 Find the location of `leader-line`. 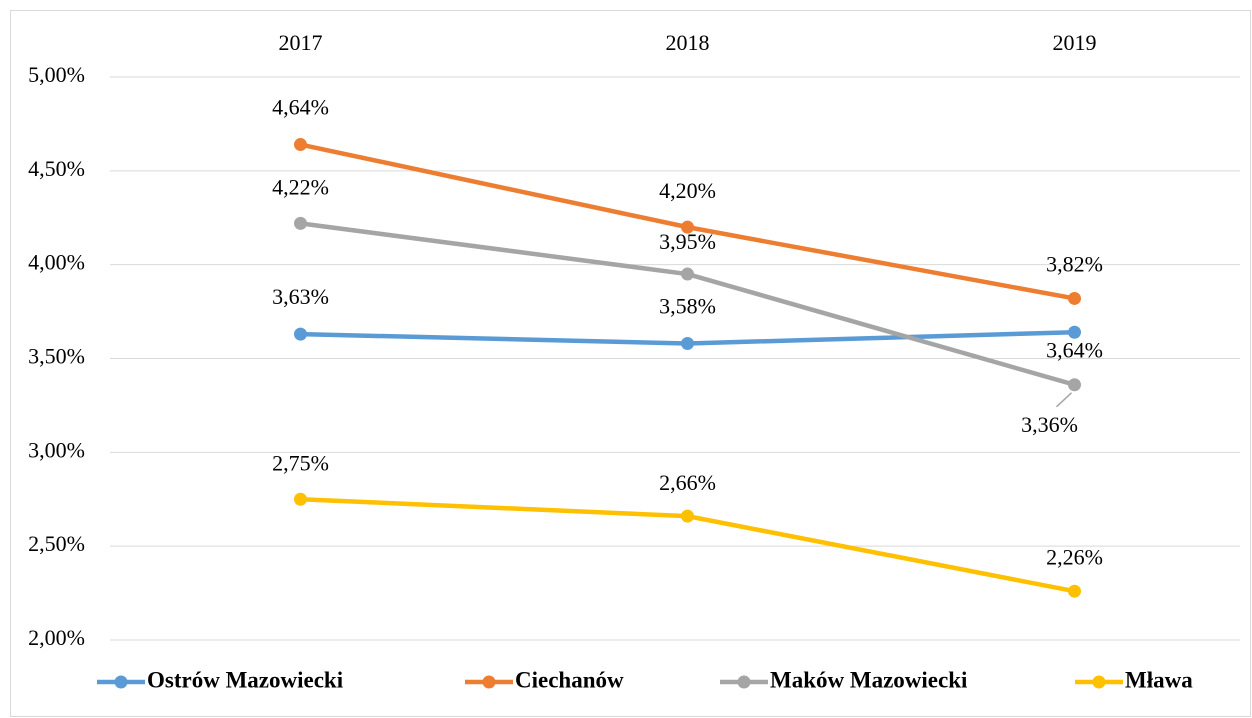

leader-line is located at coordinates (1064, 400).